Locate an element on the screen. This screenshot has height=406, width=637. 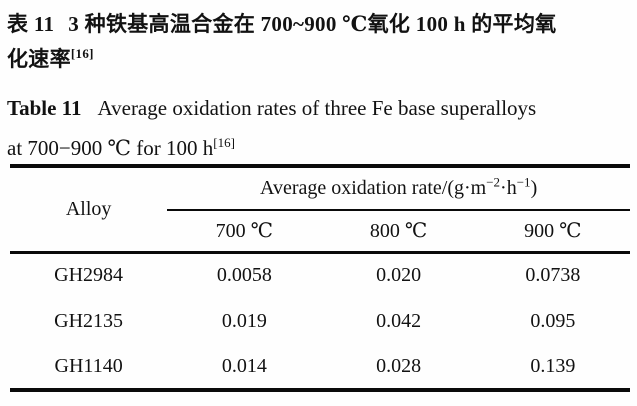
rate-cell: 0.139 is located at coordinates (553, 365).